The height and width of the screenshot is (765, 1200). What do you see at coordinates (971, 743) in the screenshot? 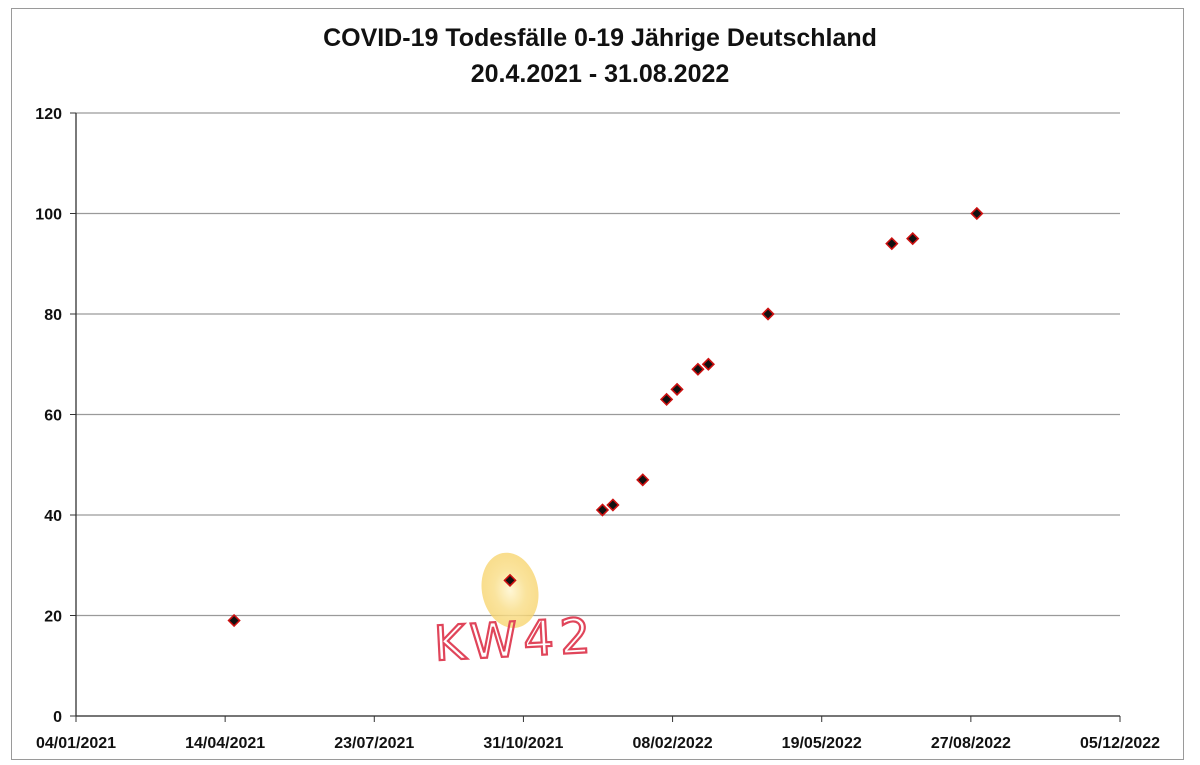
I see `x-tick-label: 27/08/2022` at bounding box center [971, 743].